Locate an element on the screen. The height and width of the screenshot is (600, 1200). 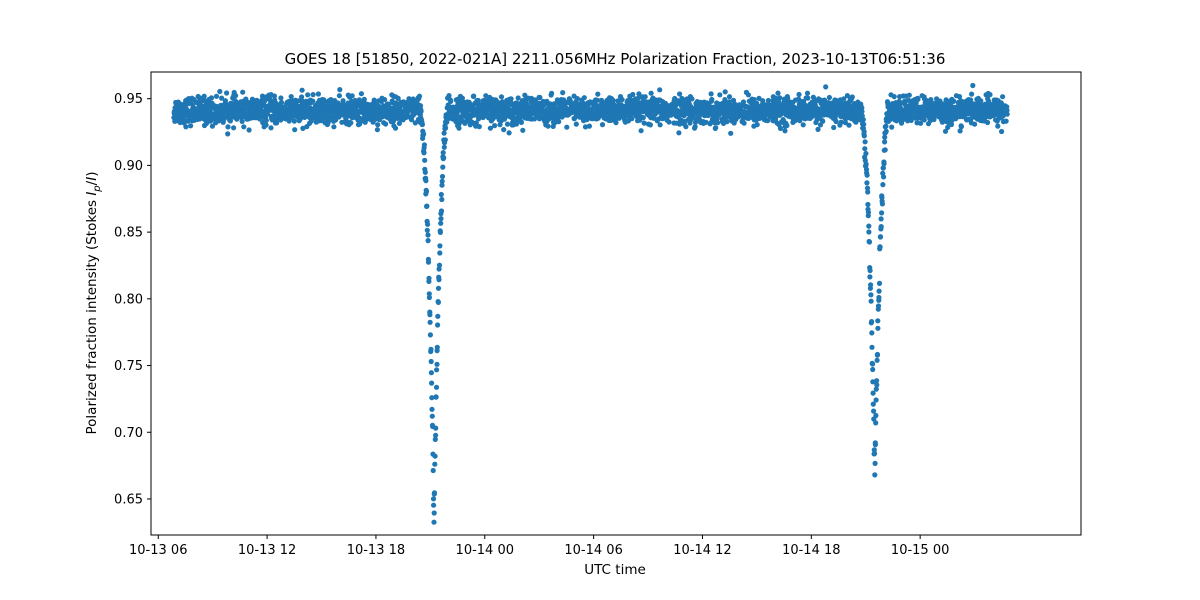
x-tick-label: 10-13 18 is located at coordinates (376, 550).